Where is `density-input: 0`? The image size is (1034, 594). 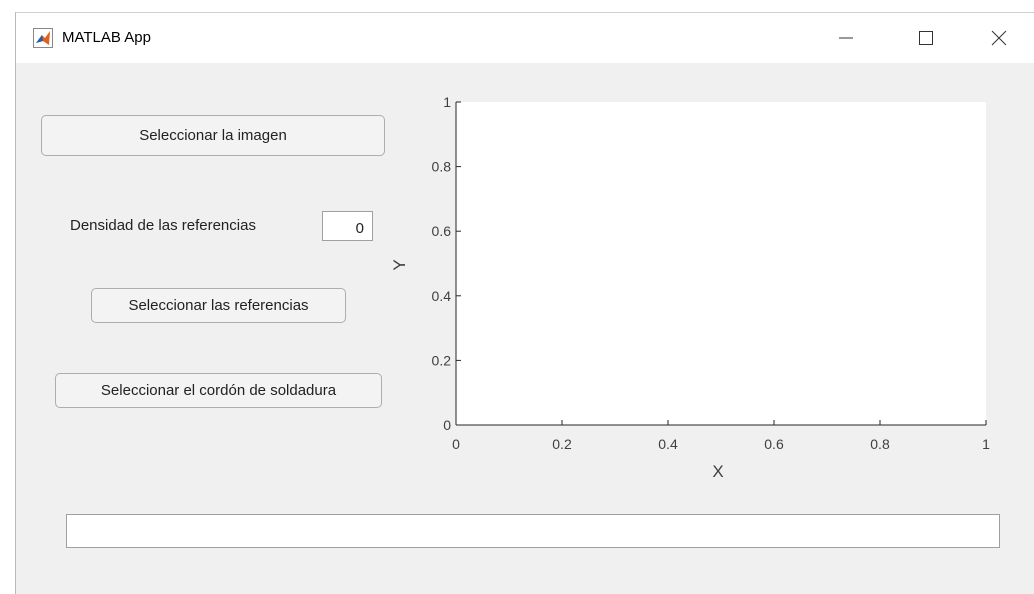 density-input: 0 is located at coordinates (347, 226).